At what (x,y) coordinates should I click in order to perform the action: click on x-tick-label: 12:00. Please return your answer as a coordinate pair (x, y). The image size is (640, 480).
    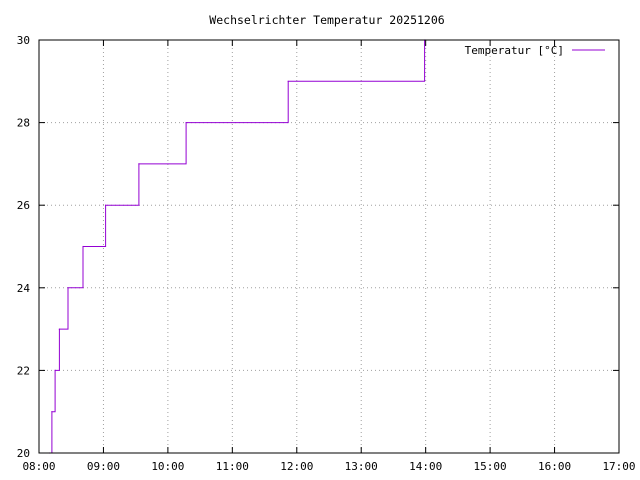
    Looking at the image, I should click on (296, 466).